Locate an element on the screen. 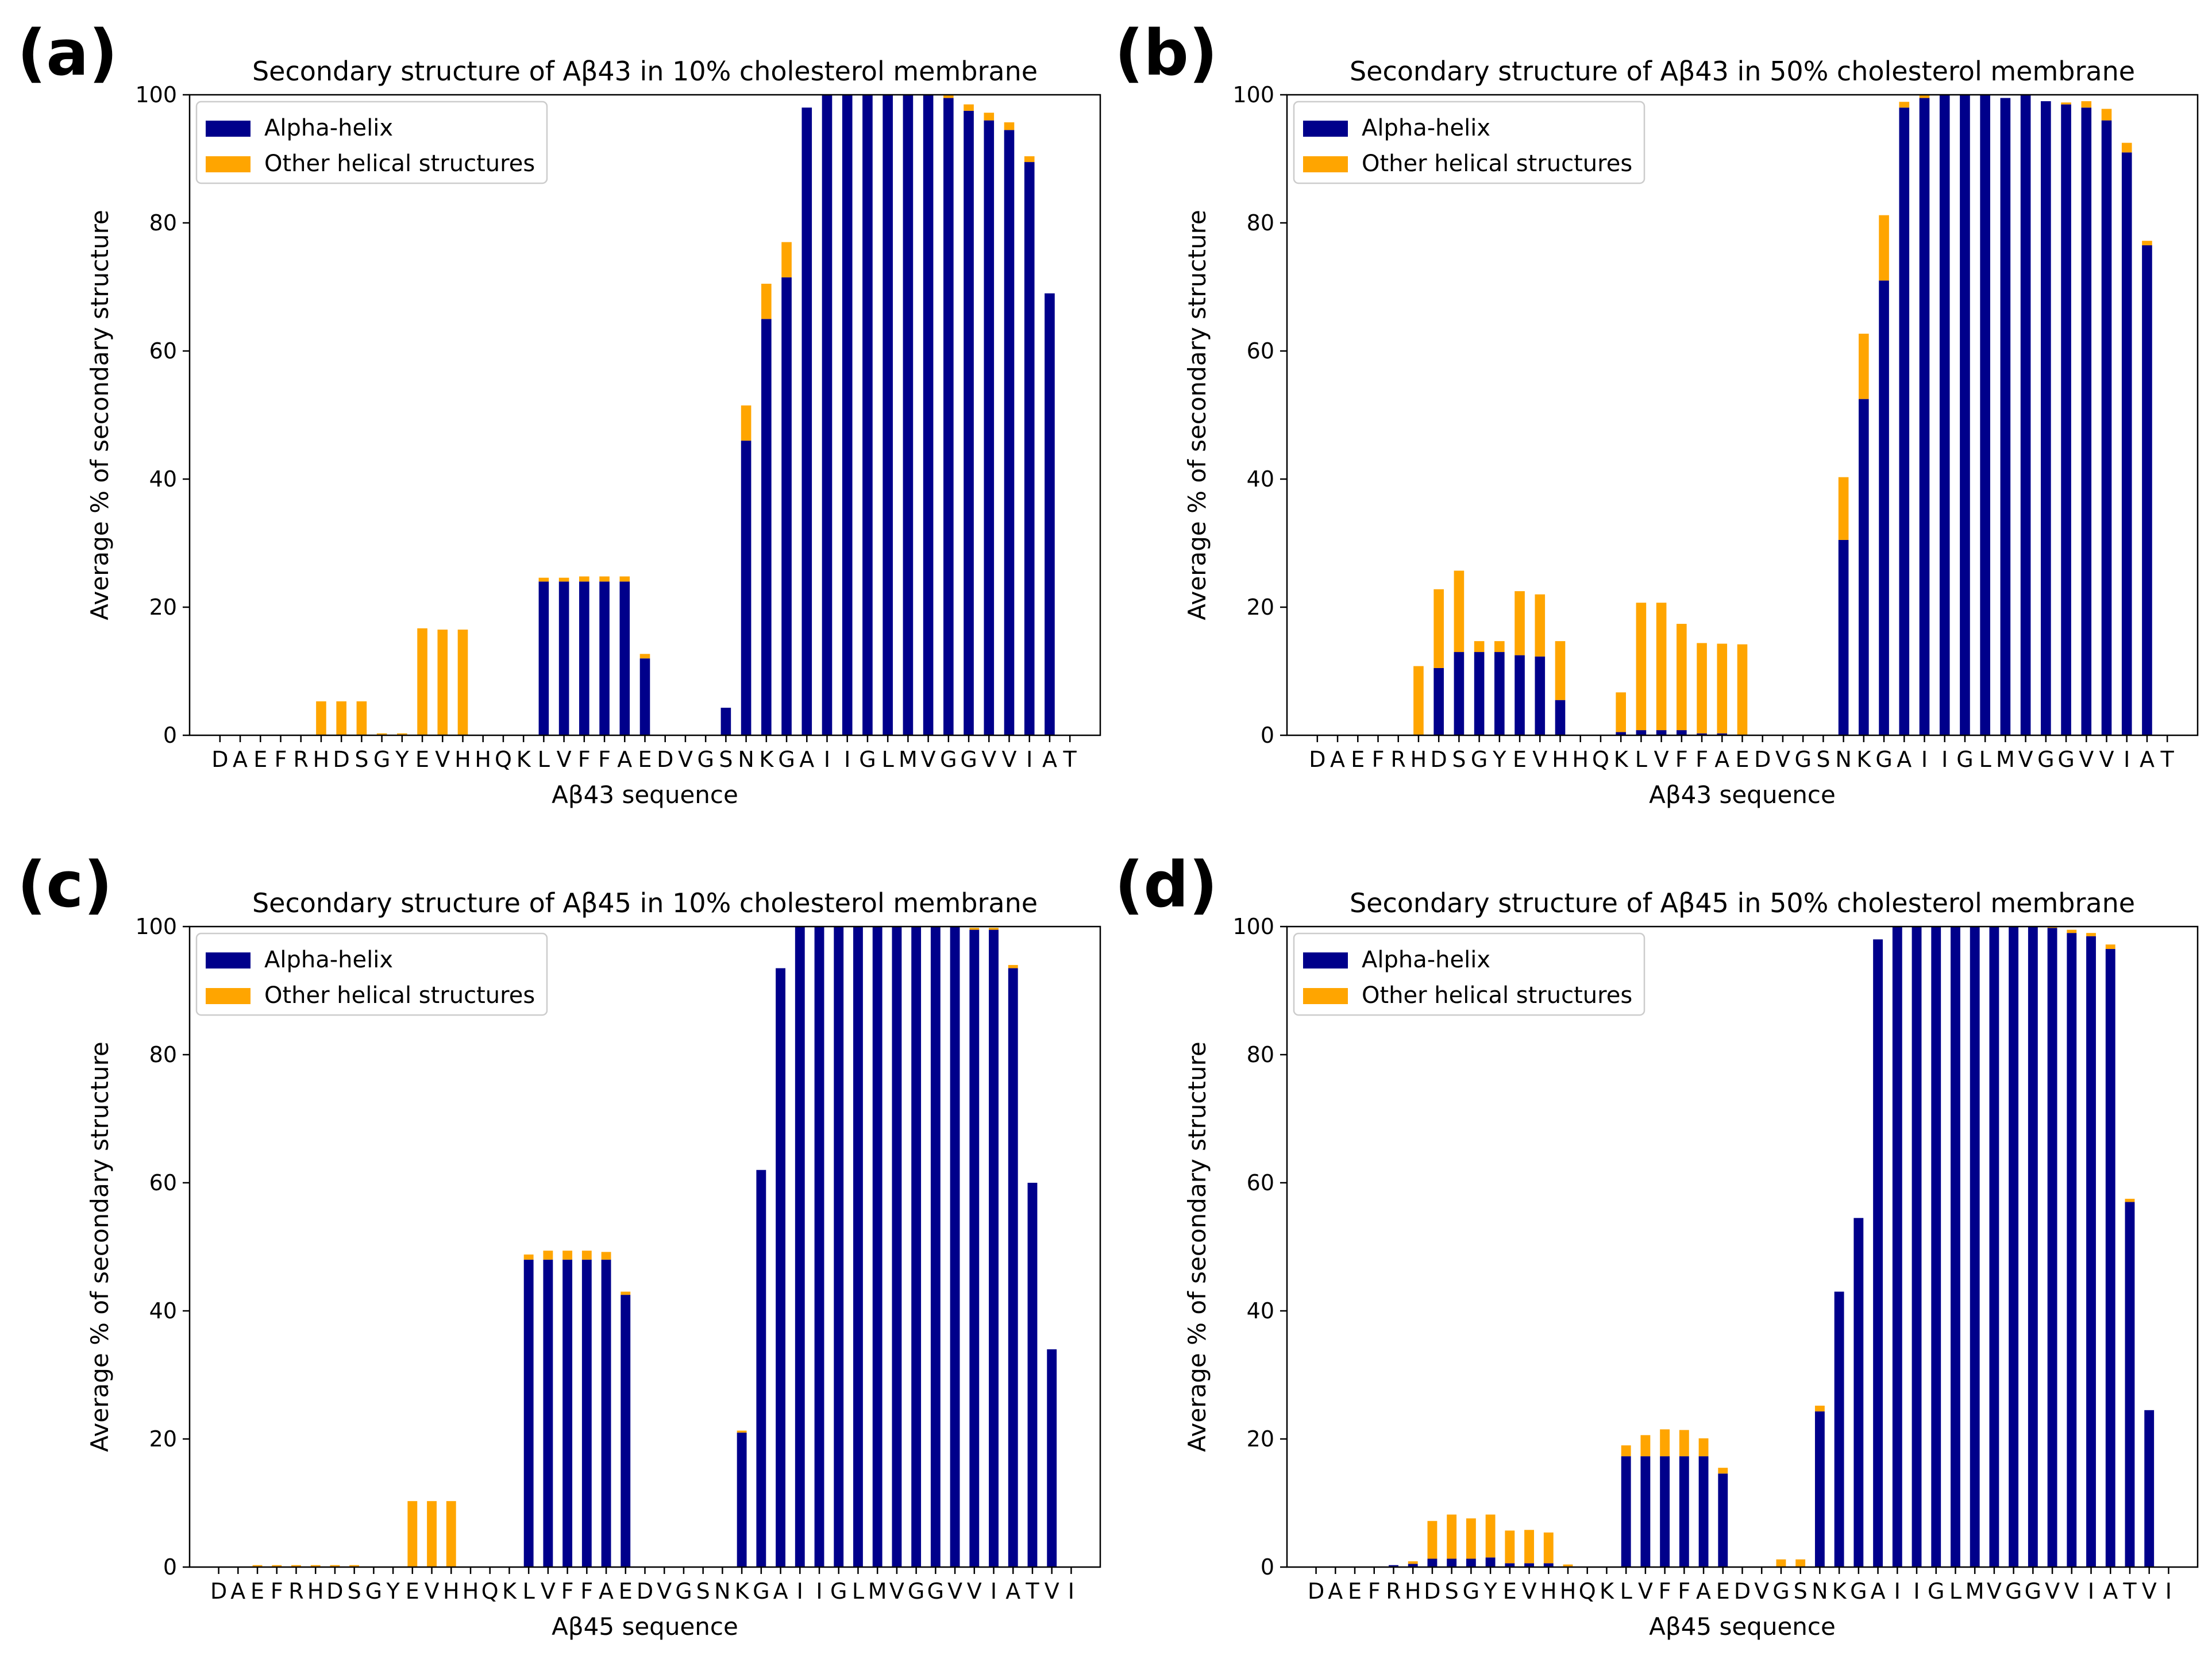 Image resolution: width=2212 pixels, height=1663 pixels. legend-label: Other helical structures is located at coordinates (1497, 164).